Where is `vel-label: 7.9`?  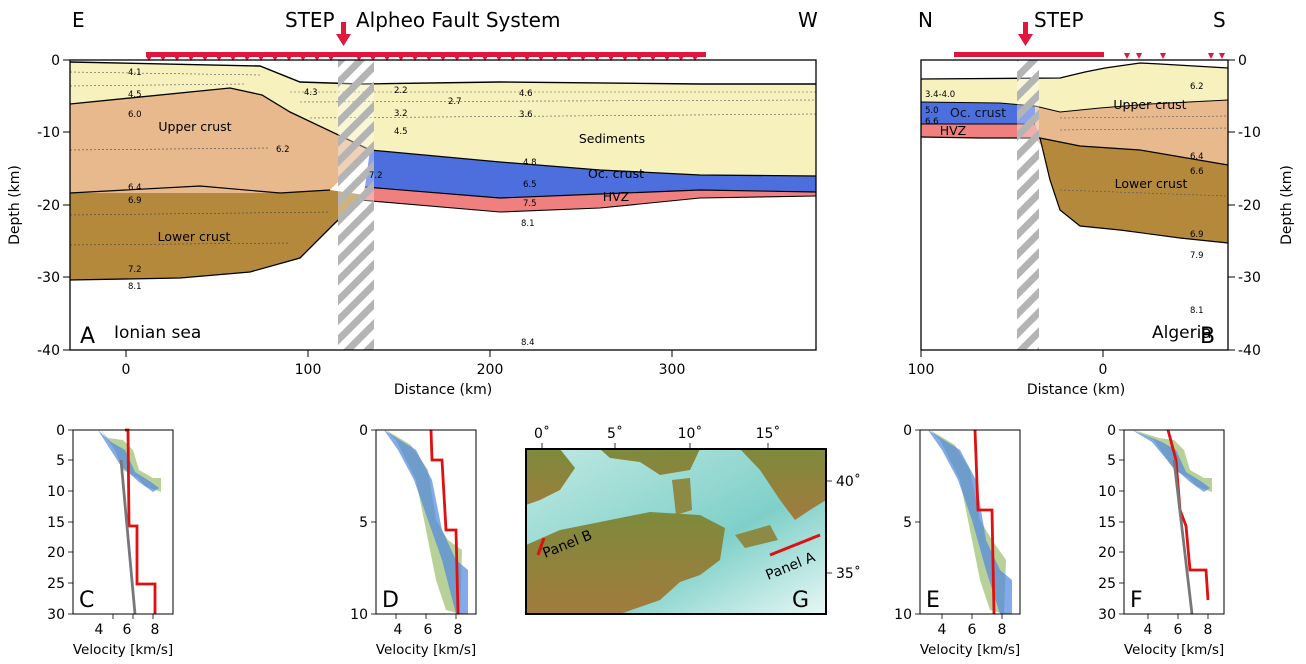 vel-label: 7.9 is located at coordinates (1197, 256).